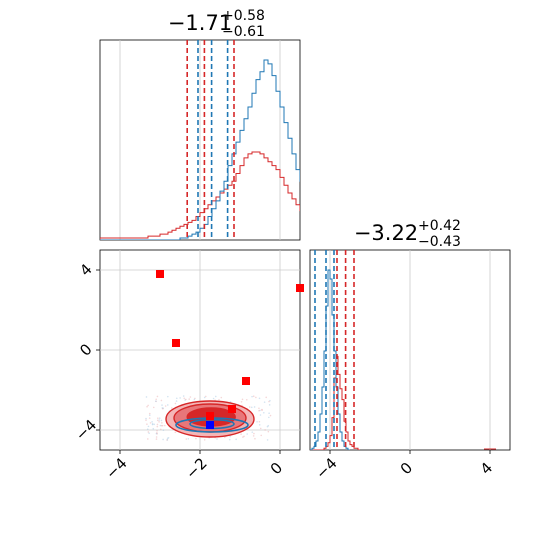 This screenshot has width=550, height=550. I want to click on grid, so click(200, 140).